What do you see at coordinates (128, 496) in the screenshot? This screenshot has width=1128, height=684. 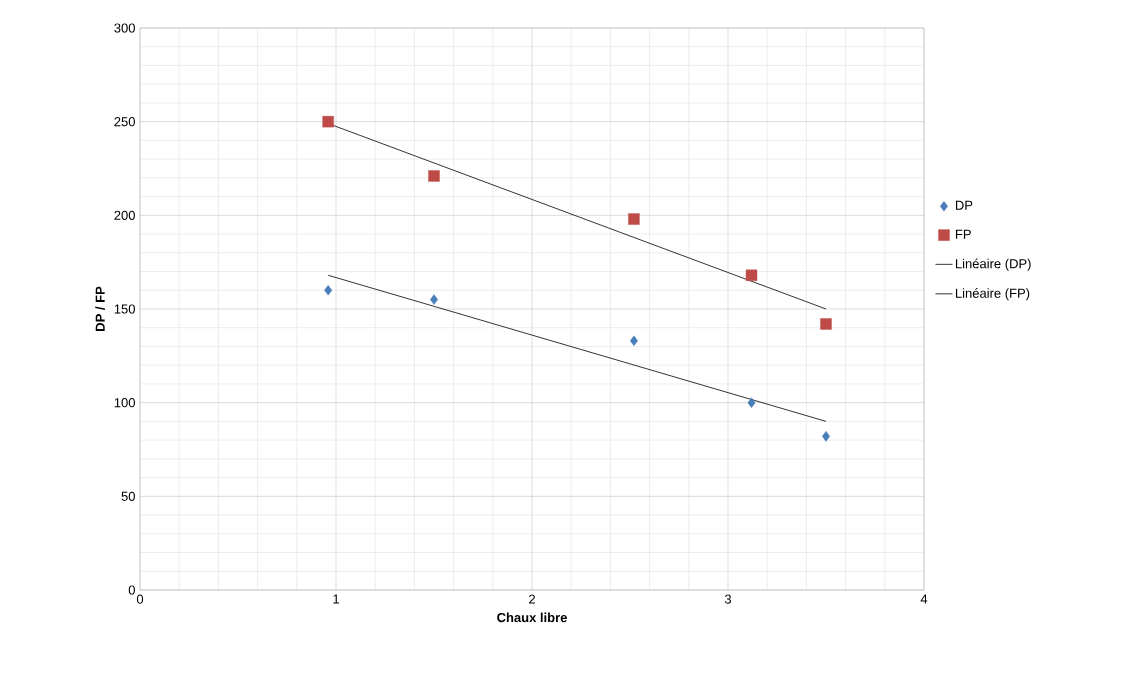 I see `y-tick-label: 50` at bounding box center [128, 496].